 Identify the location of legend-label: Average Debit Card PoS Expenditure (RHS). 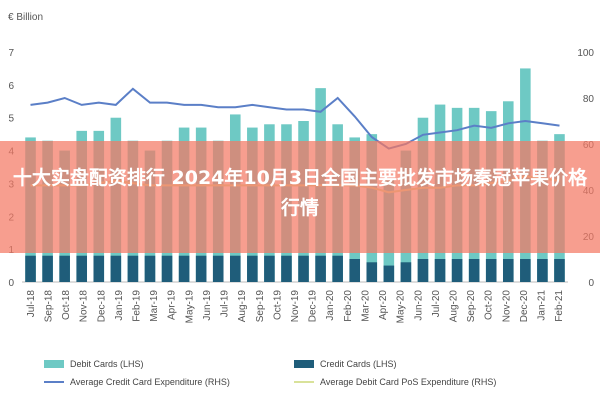
(408, 382).